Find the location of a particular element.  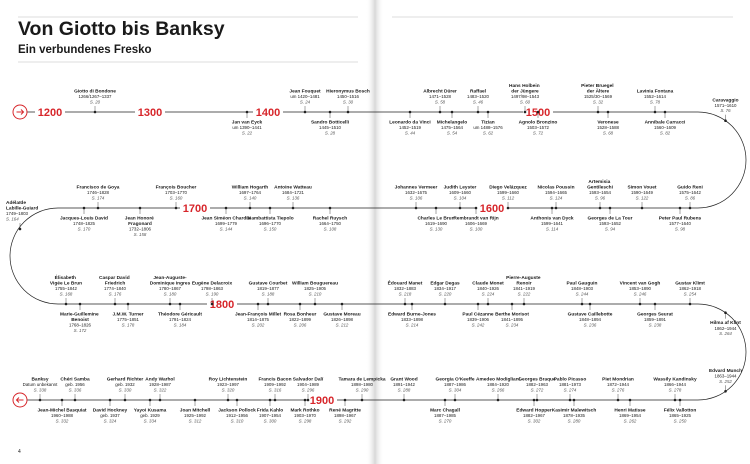

artist-dates: 1780–1867 is located at coordinates (170, 288).